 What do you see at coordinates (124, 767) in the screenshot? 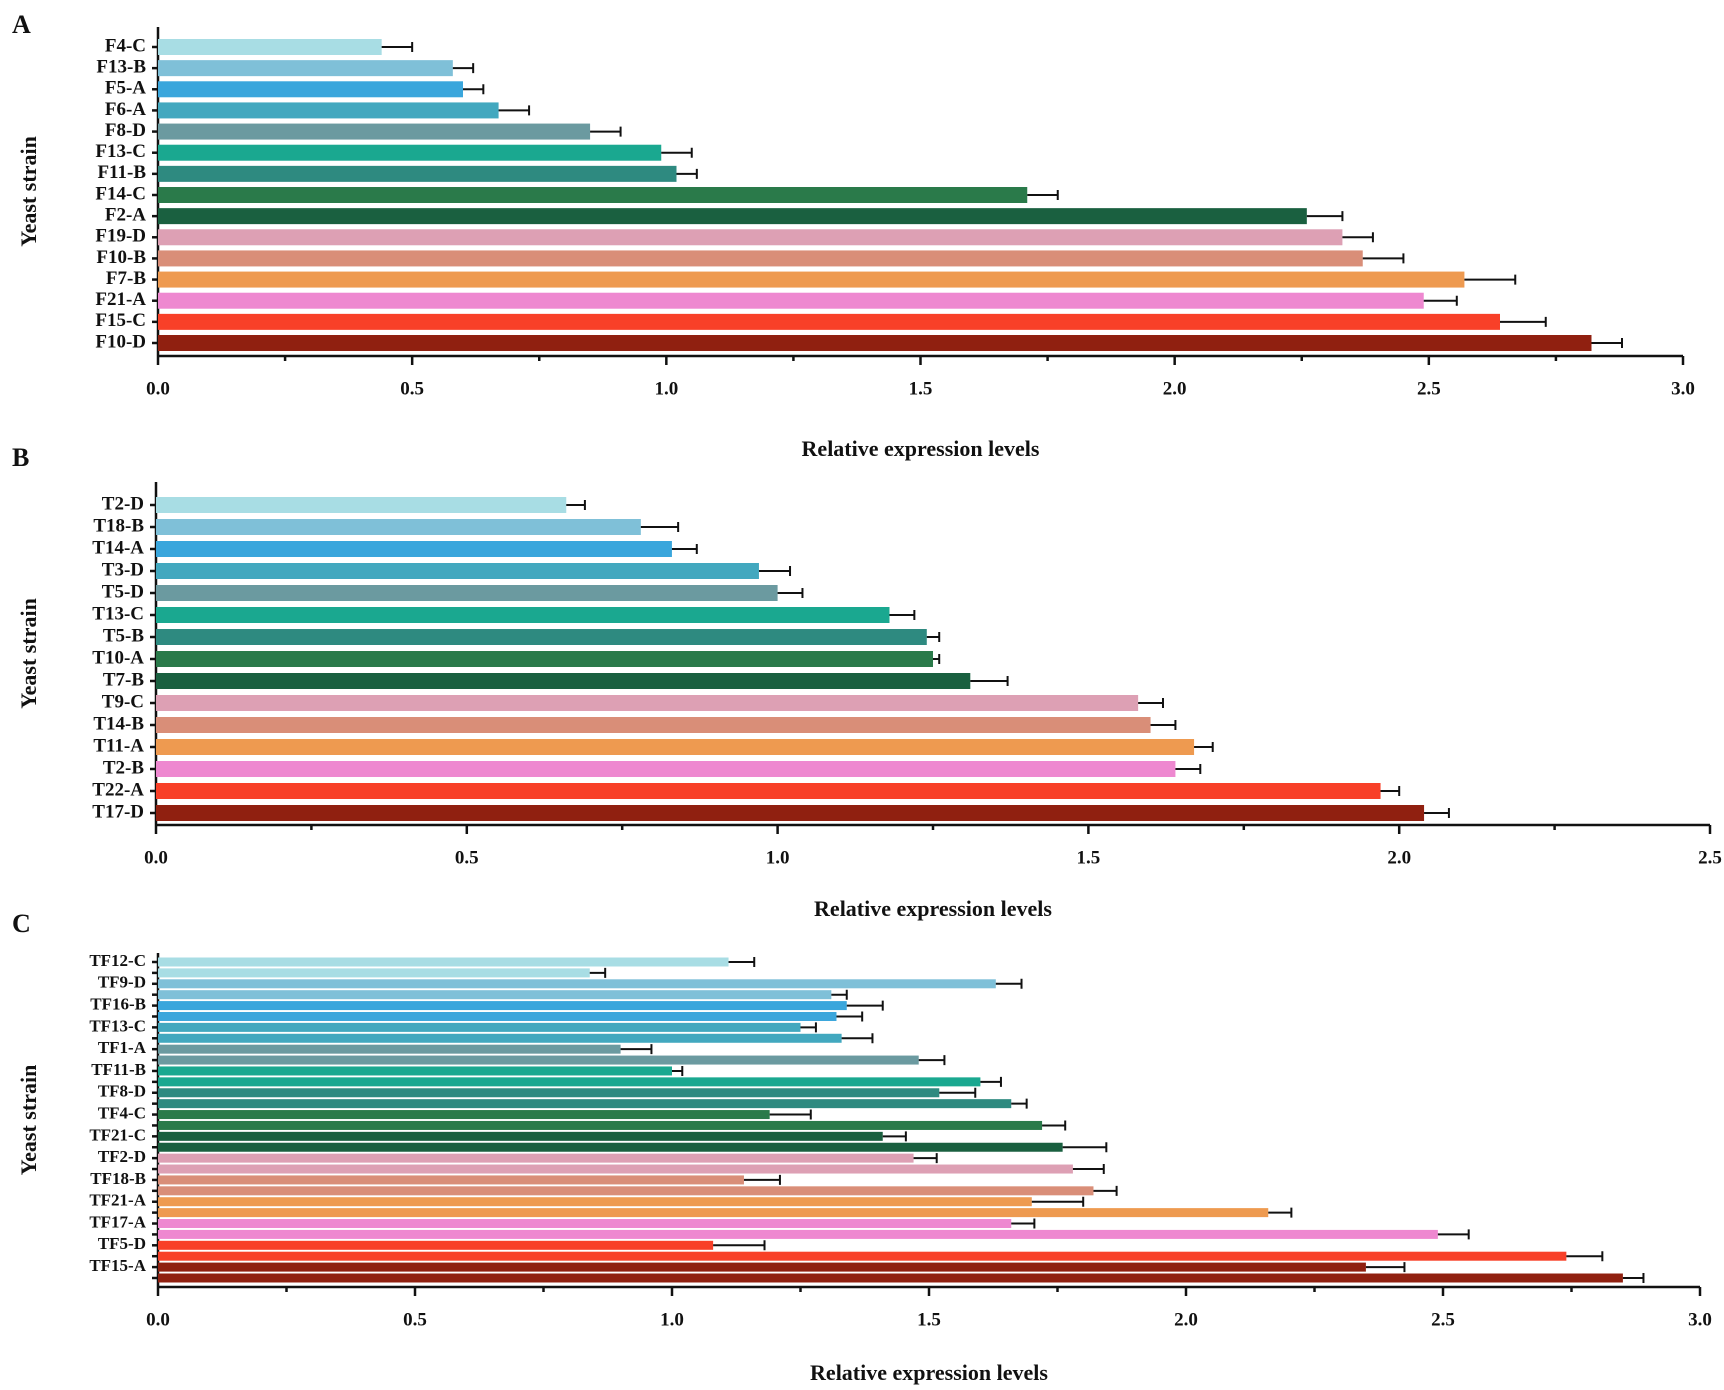
I see `y-tick-label: T2-B` at bounding box center [124, 767].